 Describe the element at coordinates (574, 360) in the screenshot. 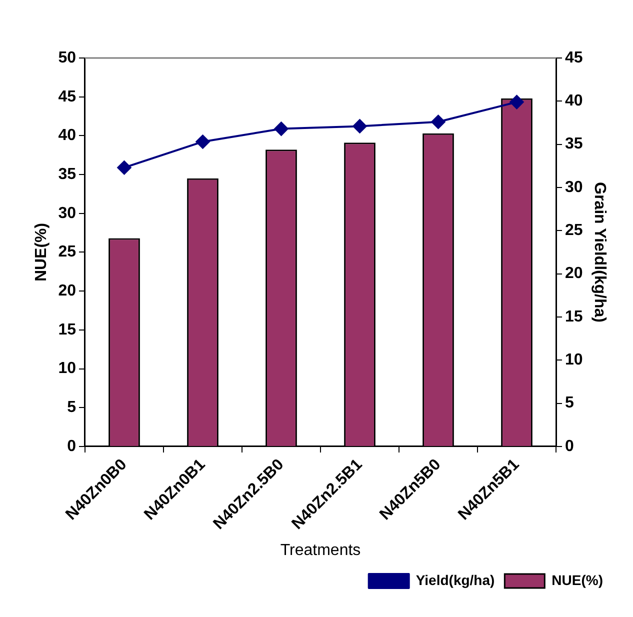

I see `y2-tick-label: 10` at that location.